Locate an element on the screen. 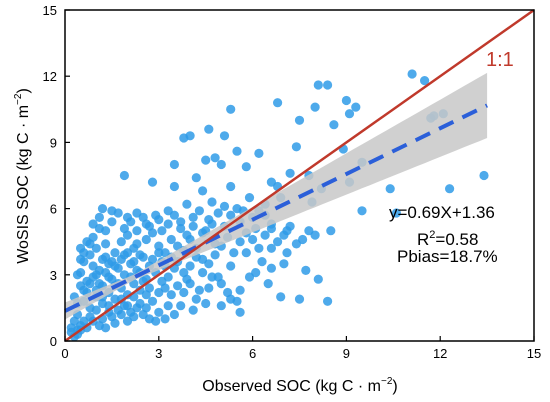 The image size is (550, 402). identity-label: 1:1 is located at coordinates (500, 60).